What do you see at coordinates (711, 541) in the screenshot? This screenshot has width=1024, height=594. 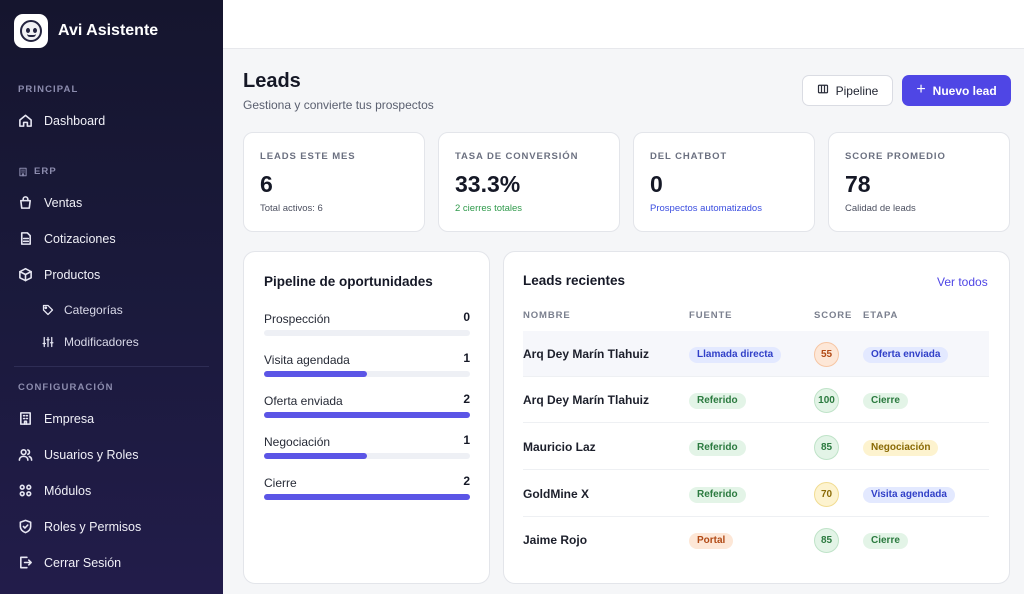 I see `source-badge: Portal` at bounding box center [711, 541].